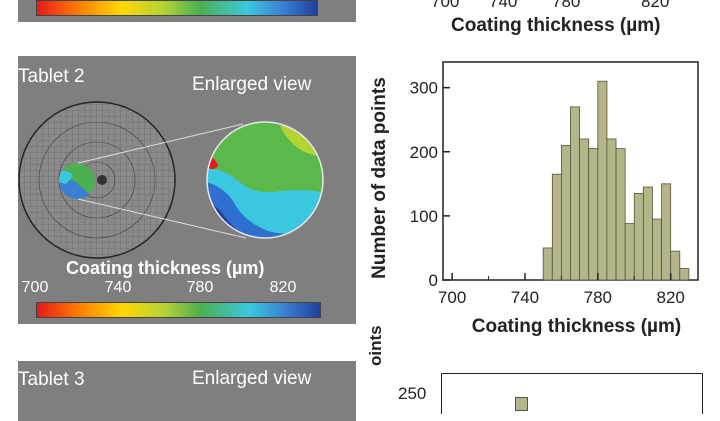 The width and height of the screenshot is (720, 421). Describe the element at coordinates (503, 5) in the screenshot. I see `top-axis-tick: 740` at that location.